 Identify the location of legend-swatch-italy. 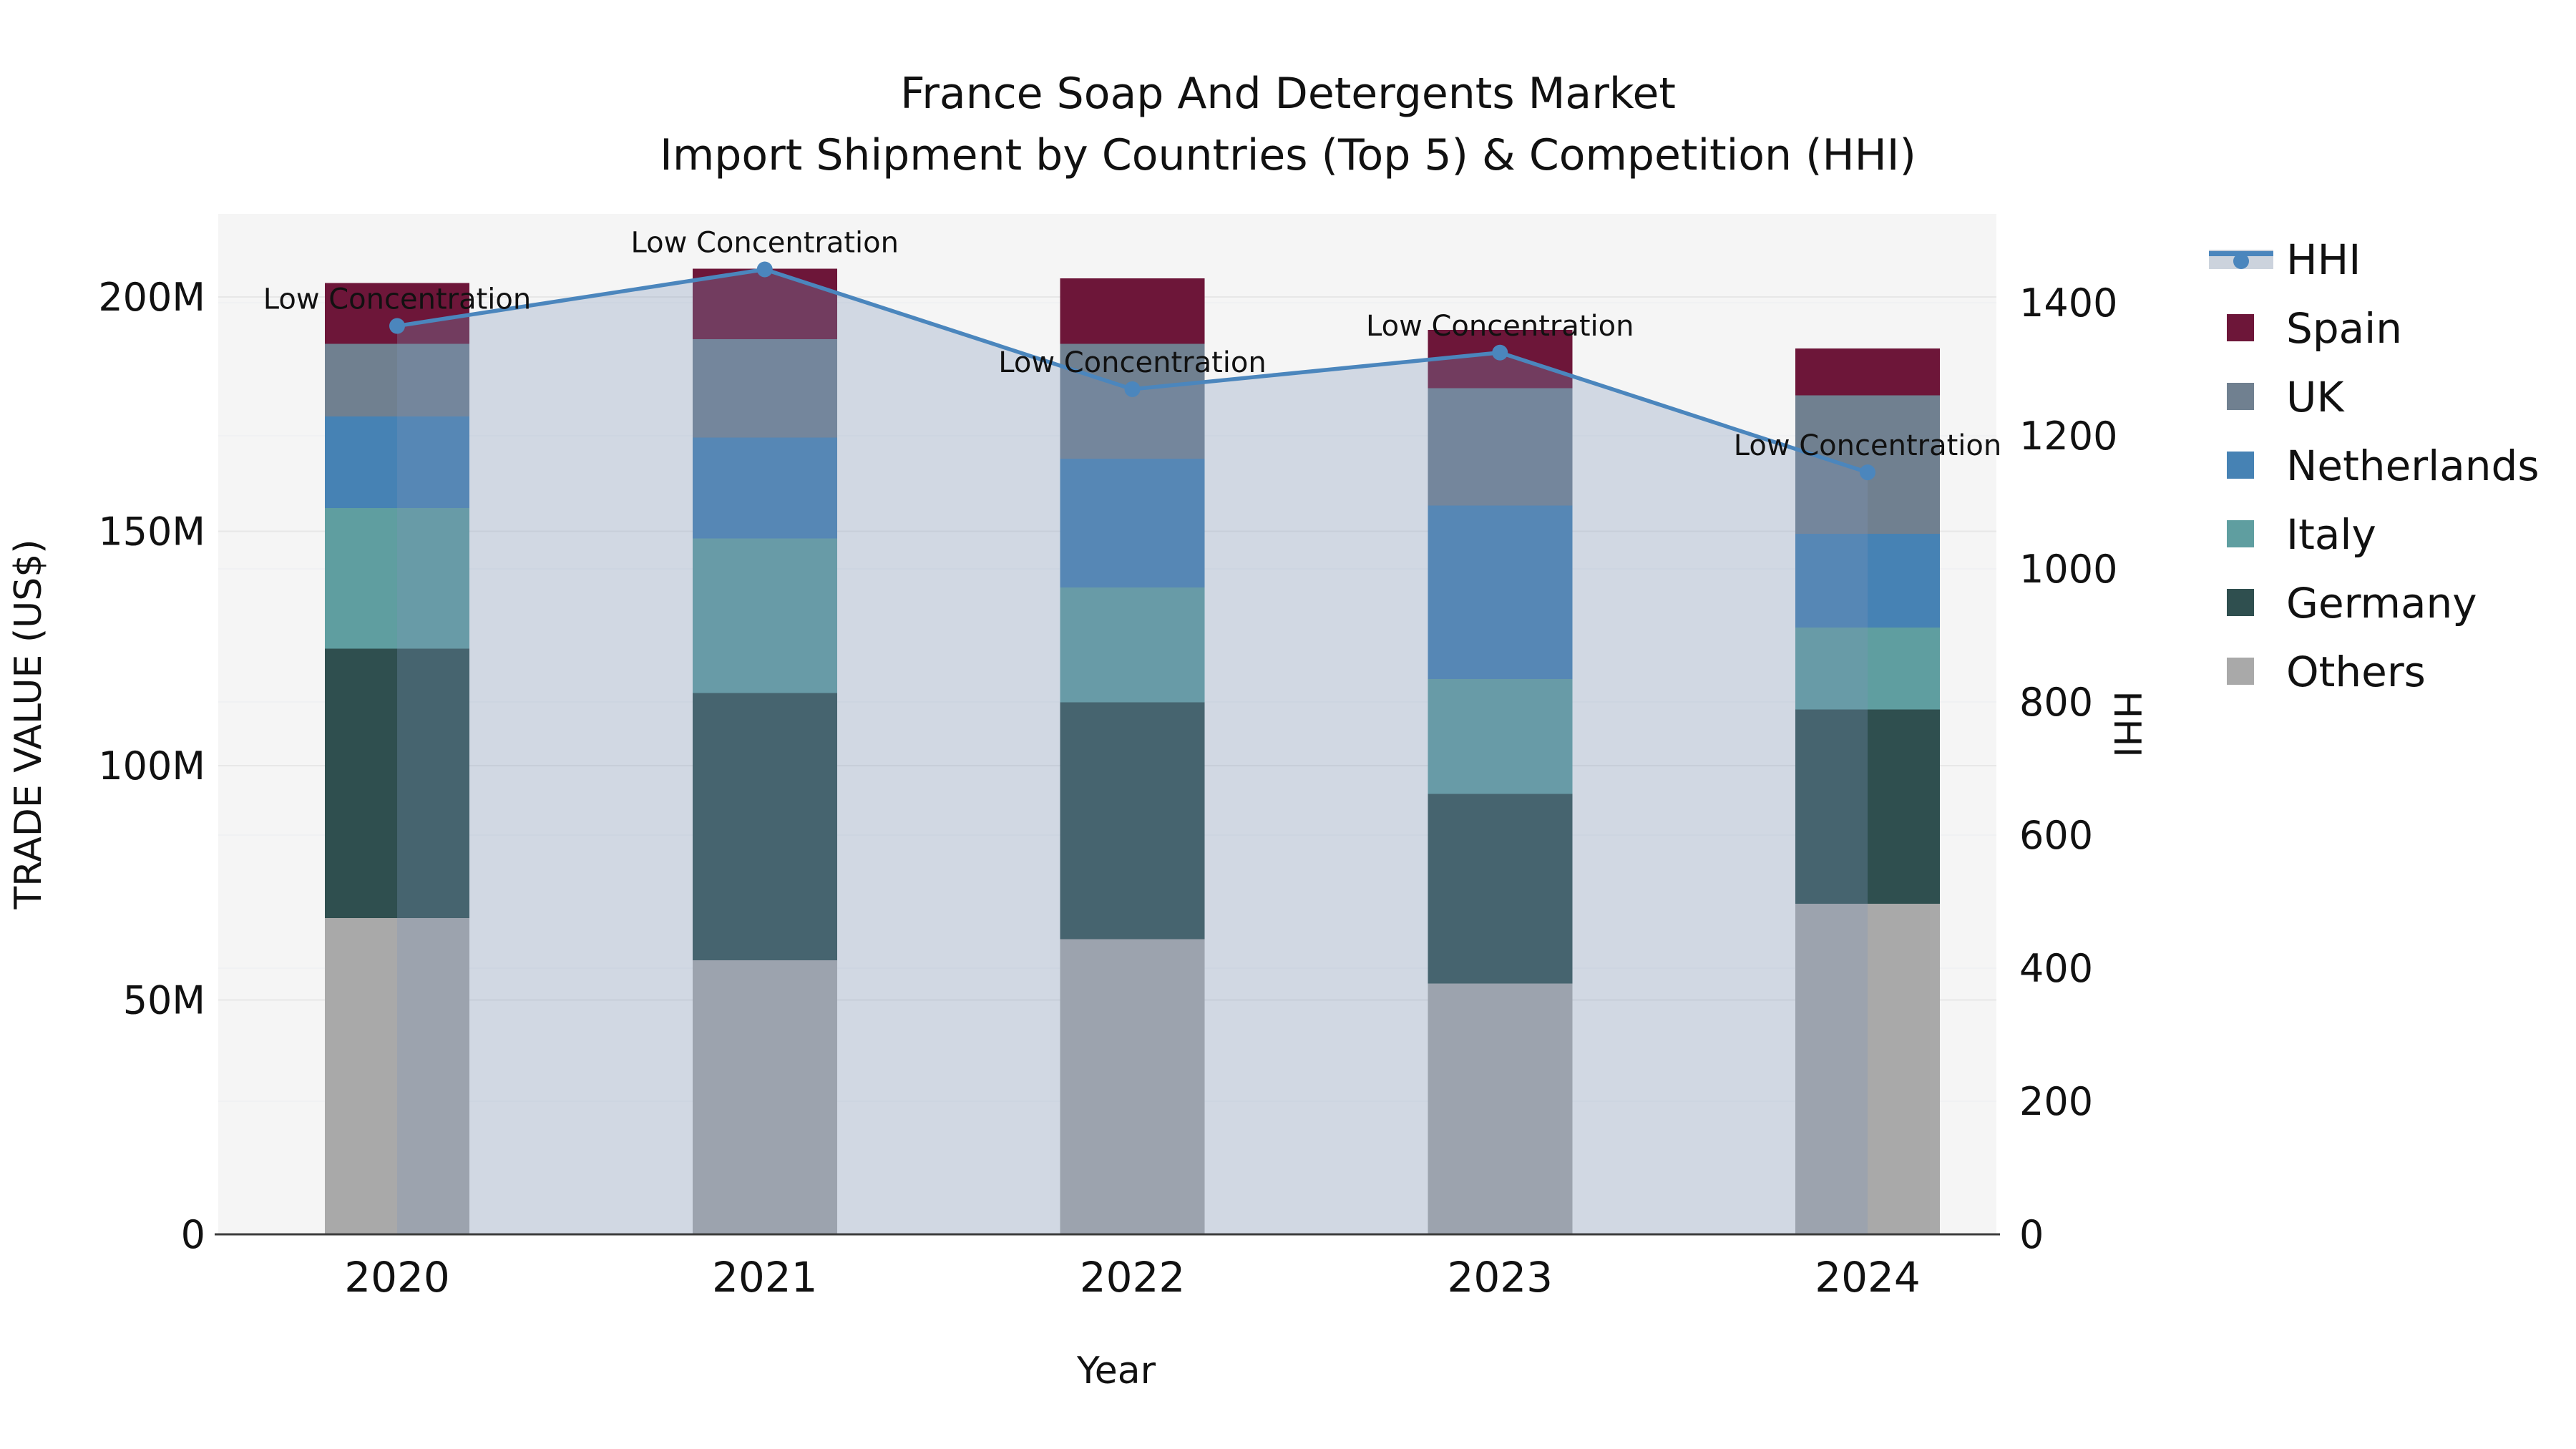
(2240, 533).